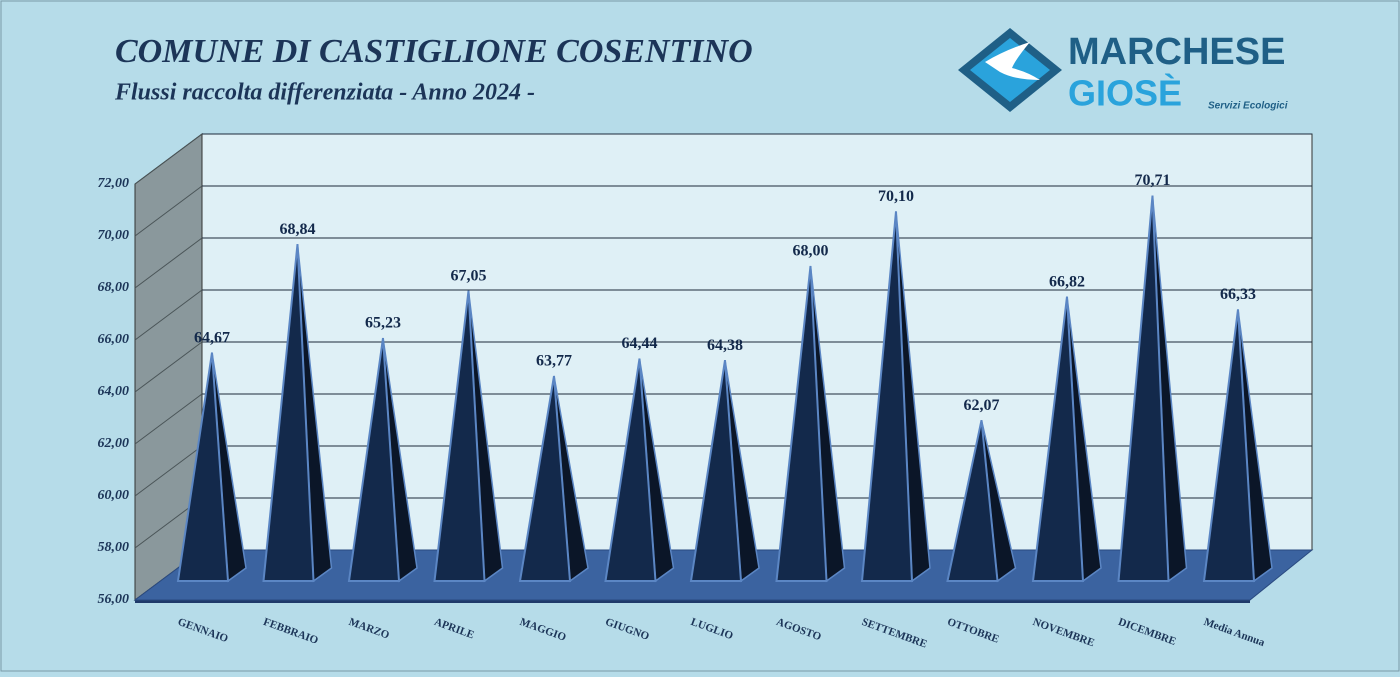 This screenshot has width=1400, height=677. Describe the element at coordinates (1067, 281) in the screenshot. I see `value-label: 66,82` at that location.